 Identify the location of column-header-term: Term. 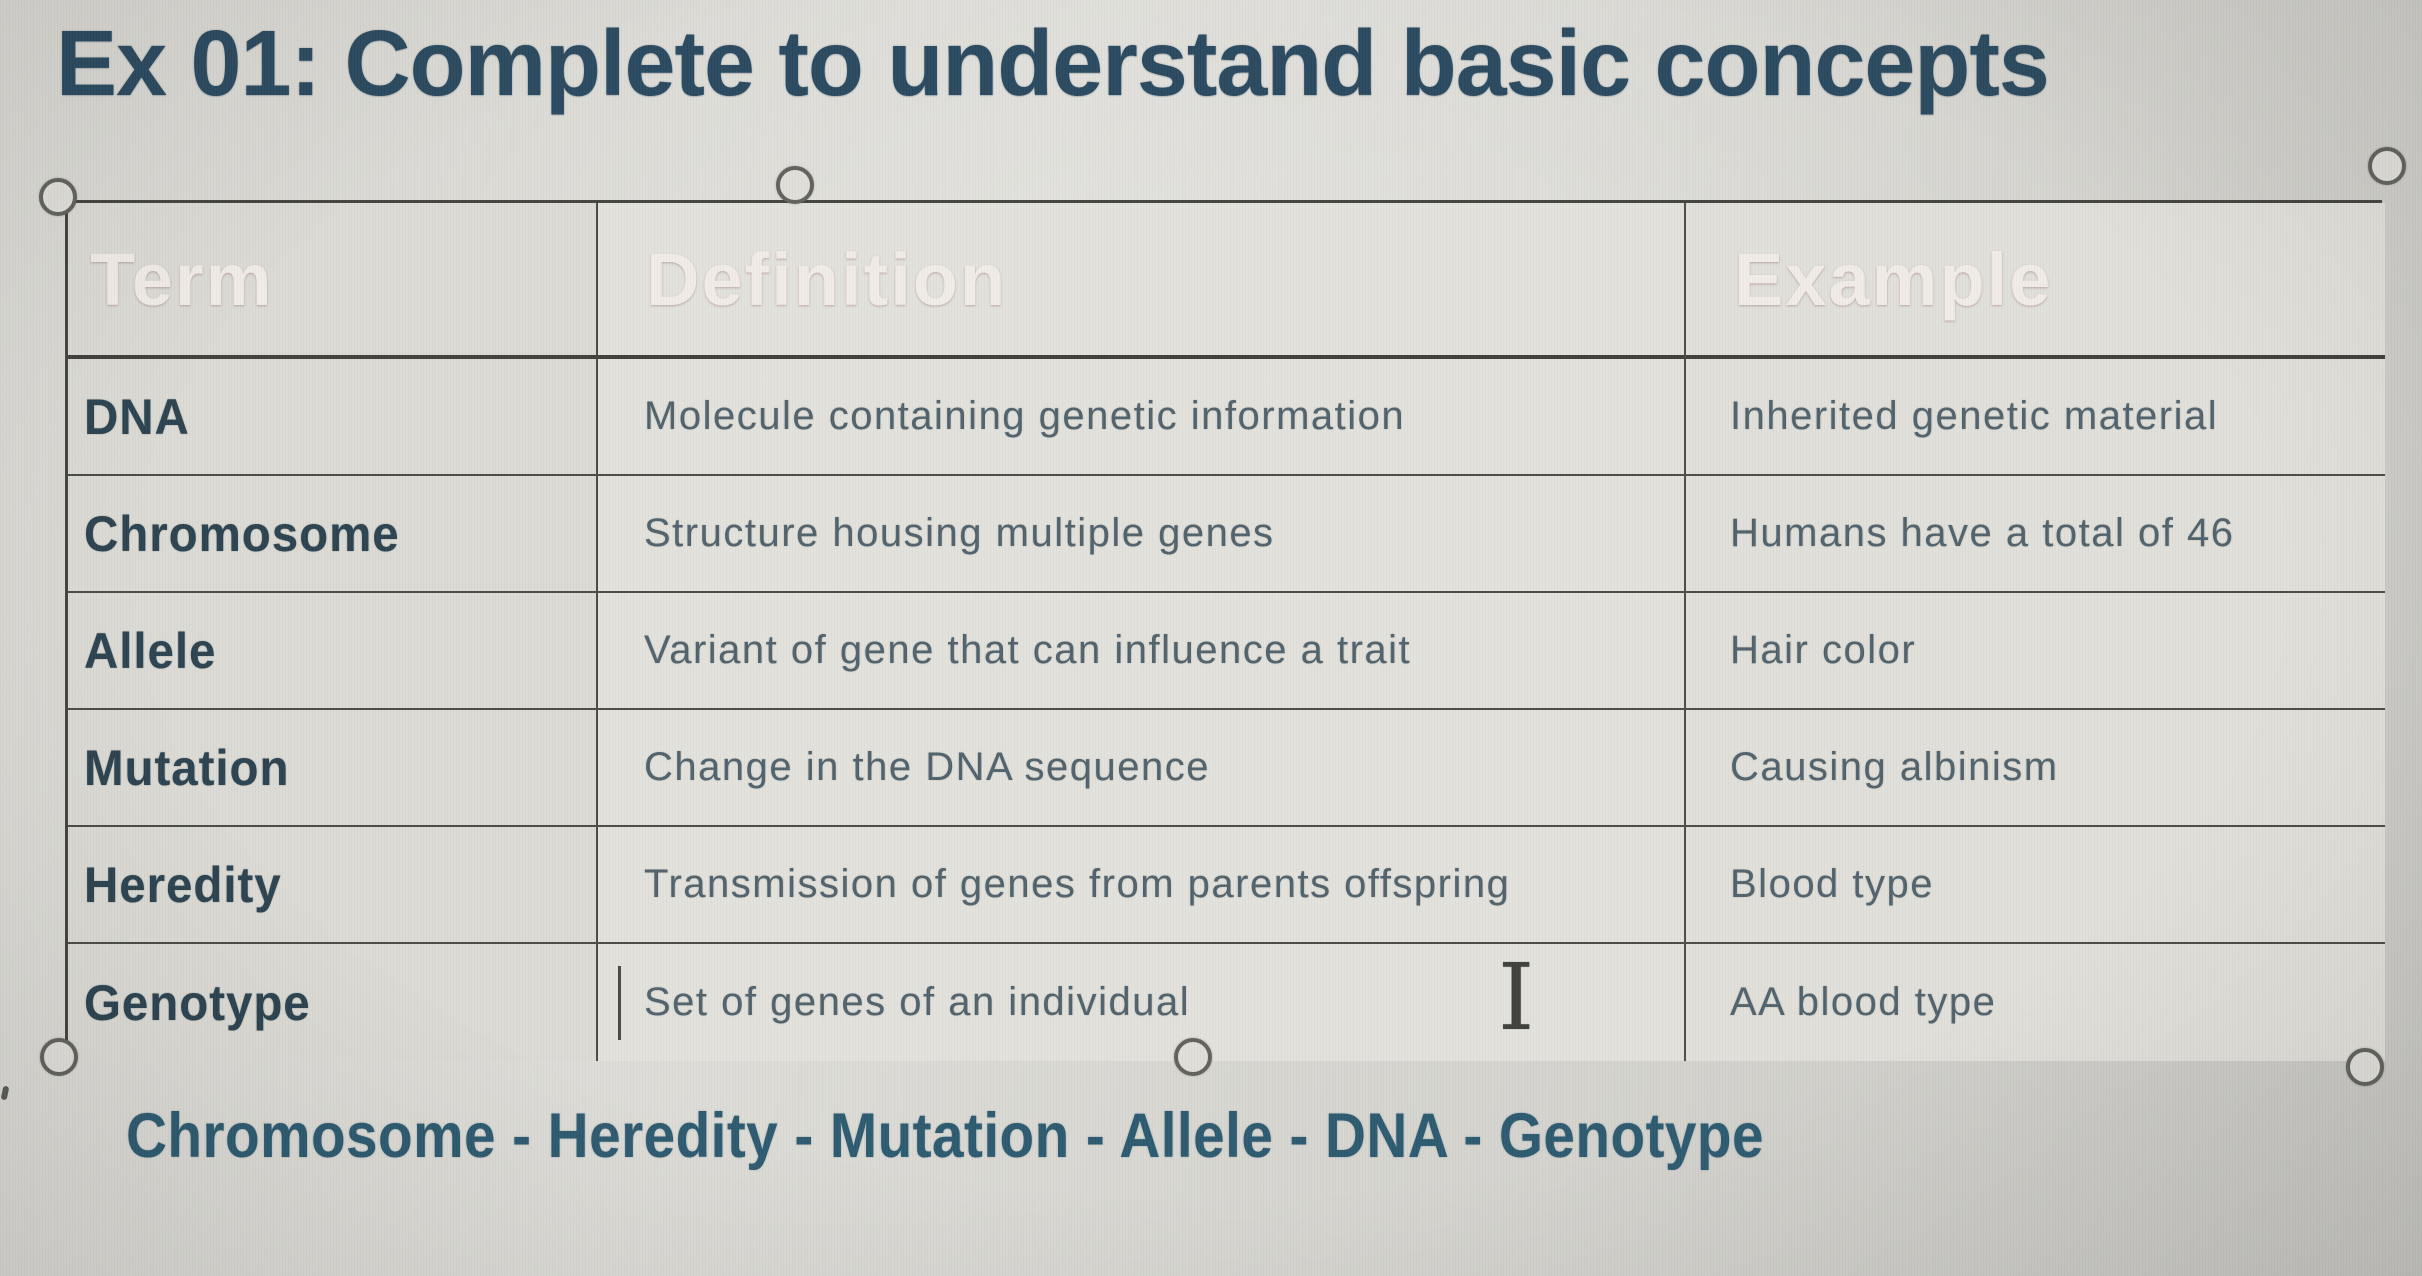
(333, 281).